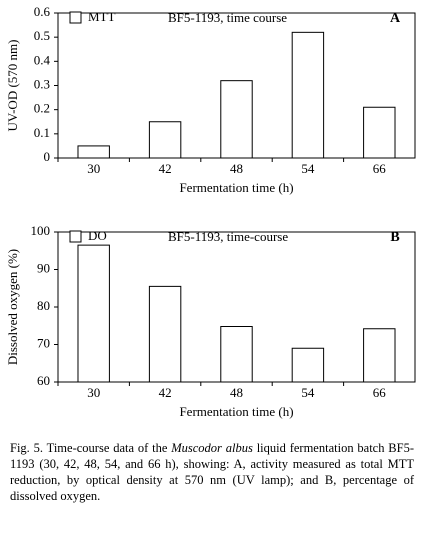 Image resolution: width=424 pixels, height=540 pixels. Describe the element at coordinates (395, 18) in the screenshot. I see `panel-label: A` at that location.